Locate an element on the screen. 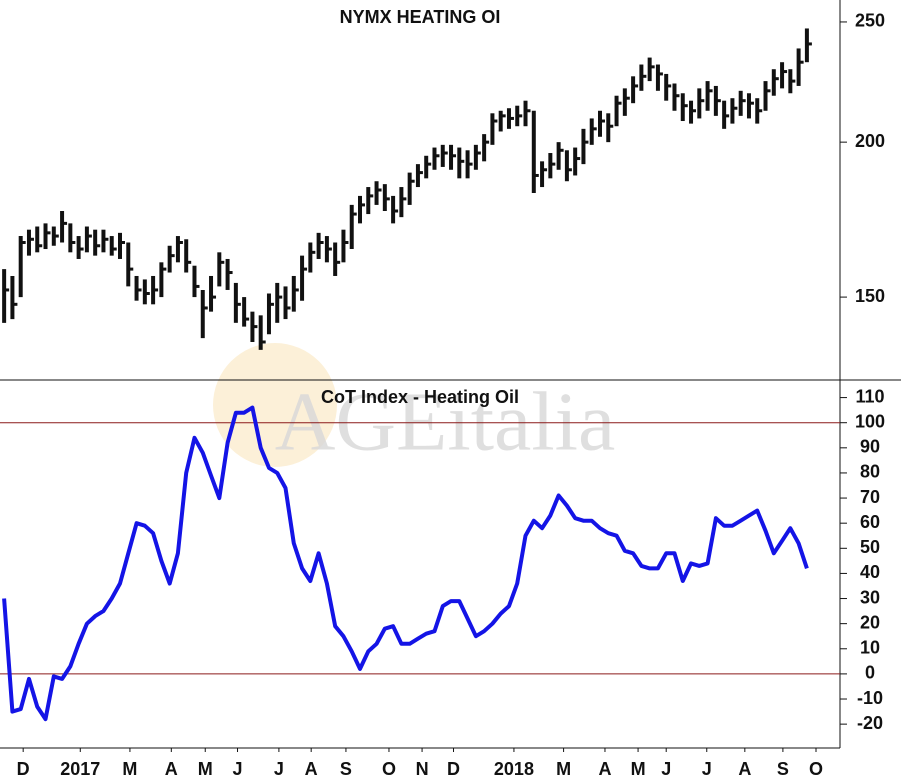 The image size is (901, 782). y-tick-label: 0 is located at coordinates (870, 673).